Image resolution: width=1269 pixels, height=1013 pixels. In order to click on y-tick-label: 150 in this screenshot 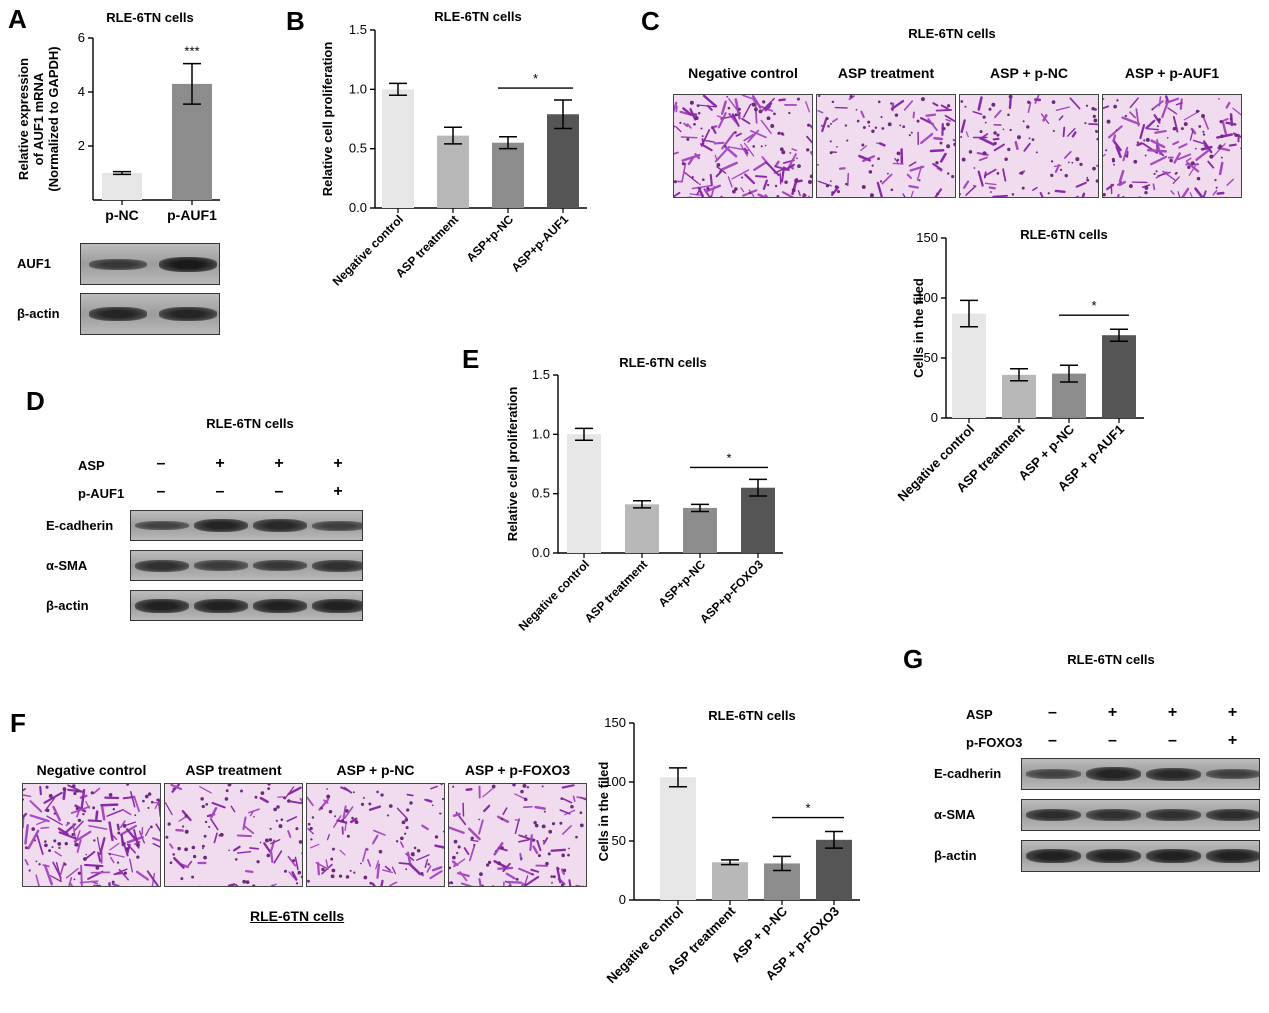, I will do `click(615, 722)`.